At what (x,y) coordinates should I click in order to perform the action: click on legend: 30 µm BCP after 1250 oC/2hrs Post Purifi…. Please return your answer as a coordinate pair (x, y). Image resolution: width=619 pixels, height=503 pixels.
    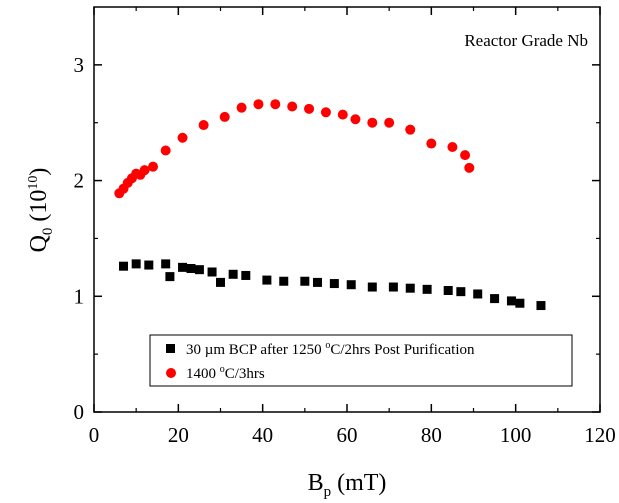
    Looking at the image, I should click on (361, 360).